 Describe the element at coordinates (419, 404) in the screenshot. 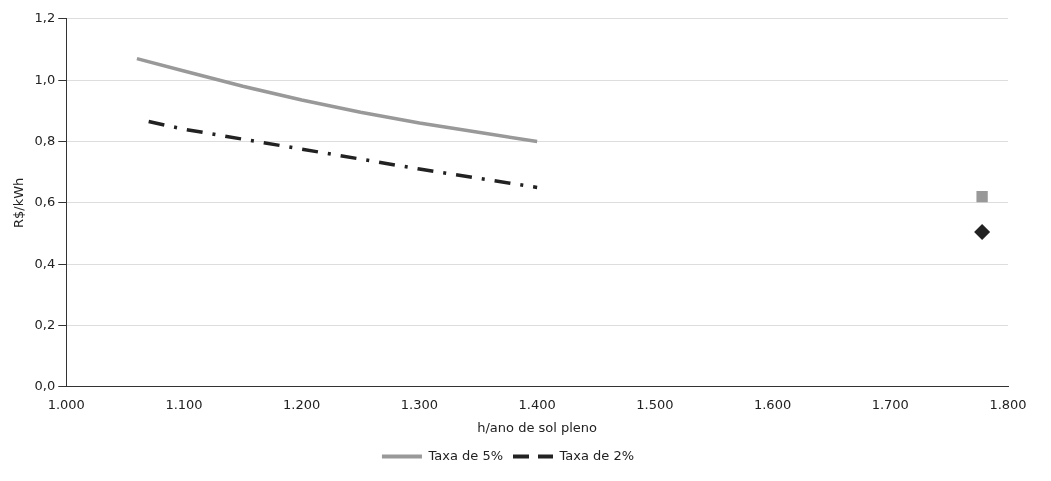

I see `x-tick-label: 1.300` at that location.